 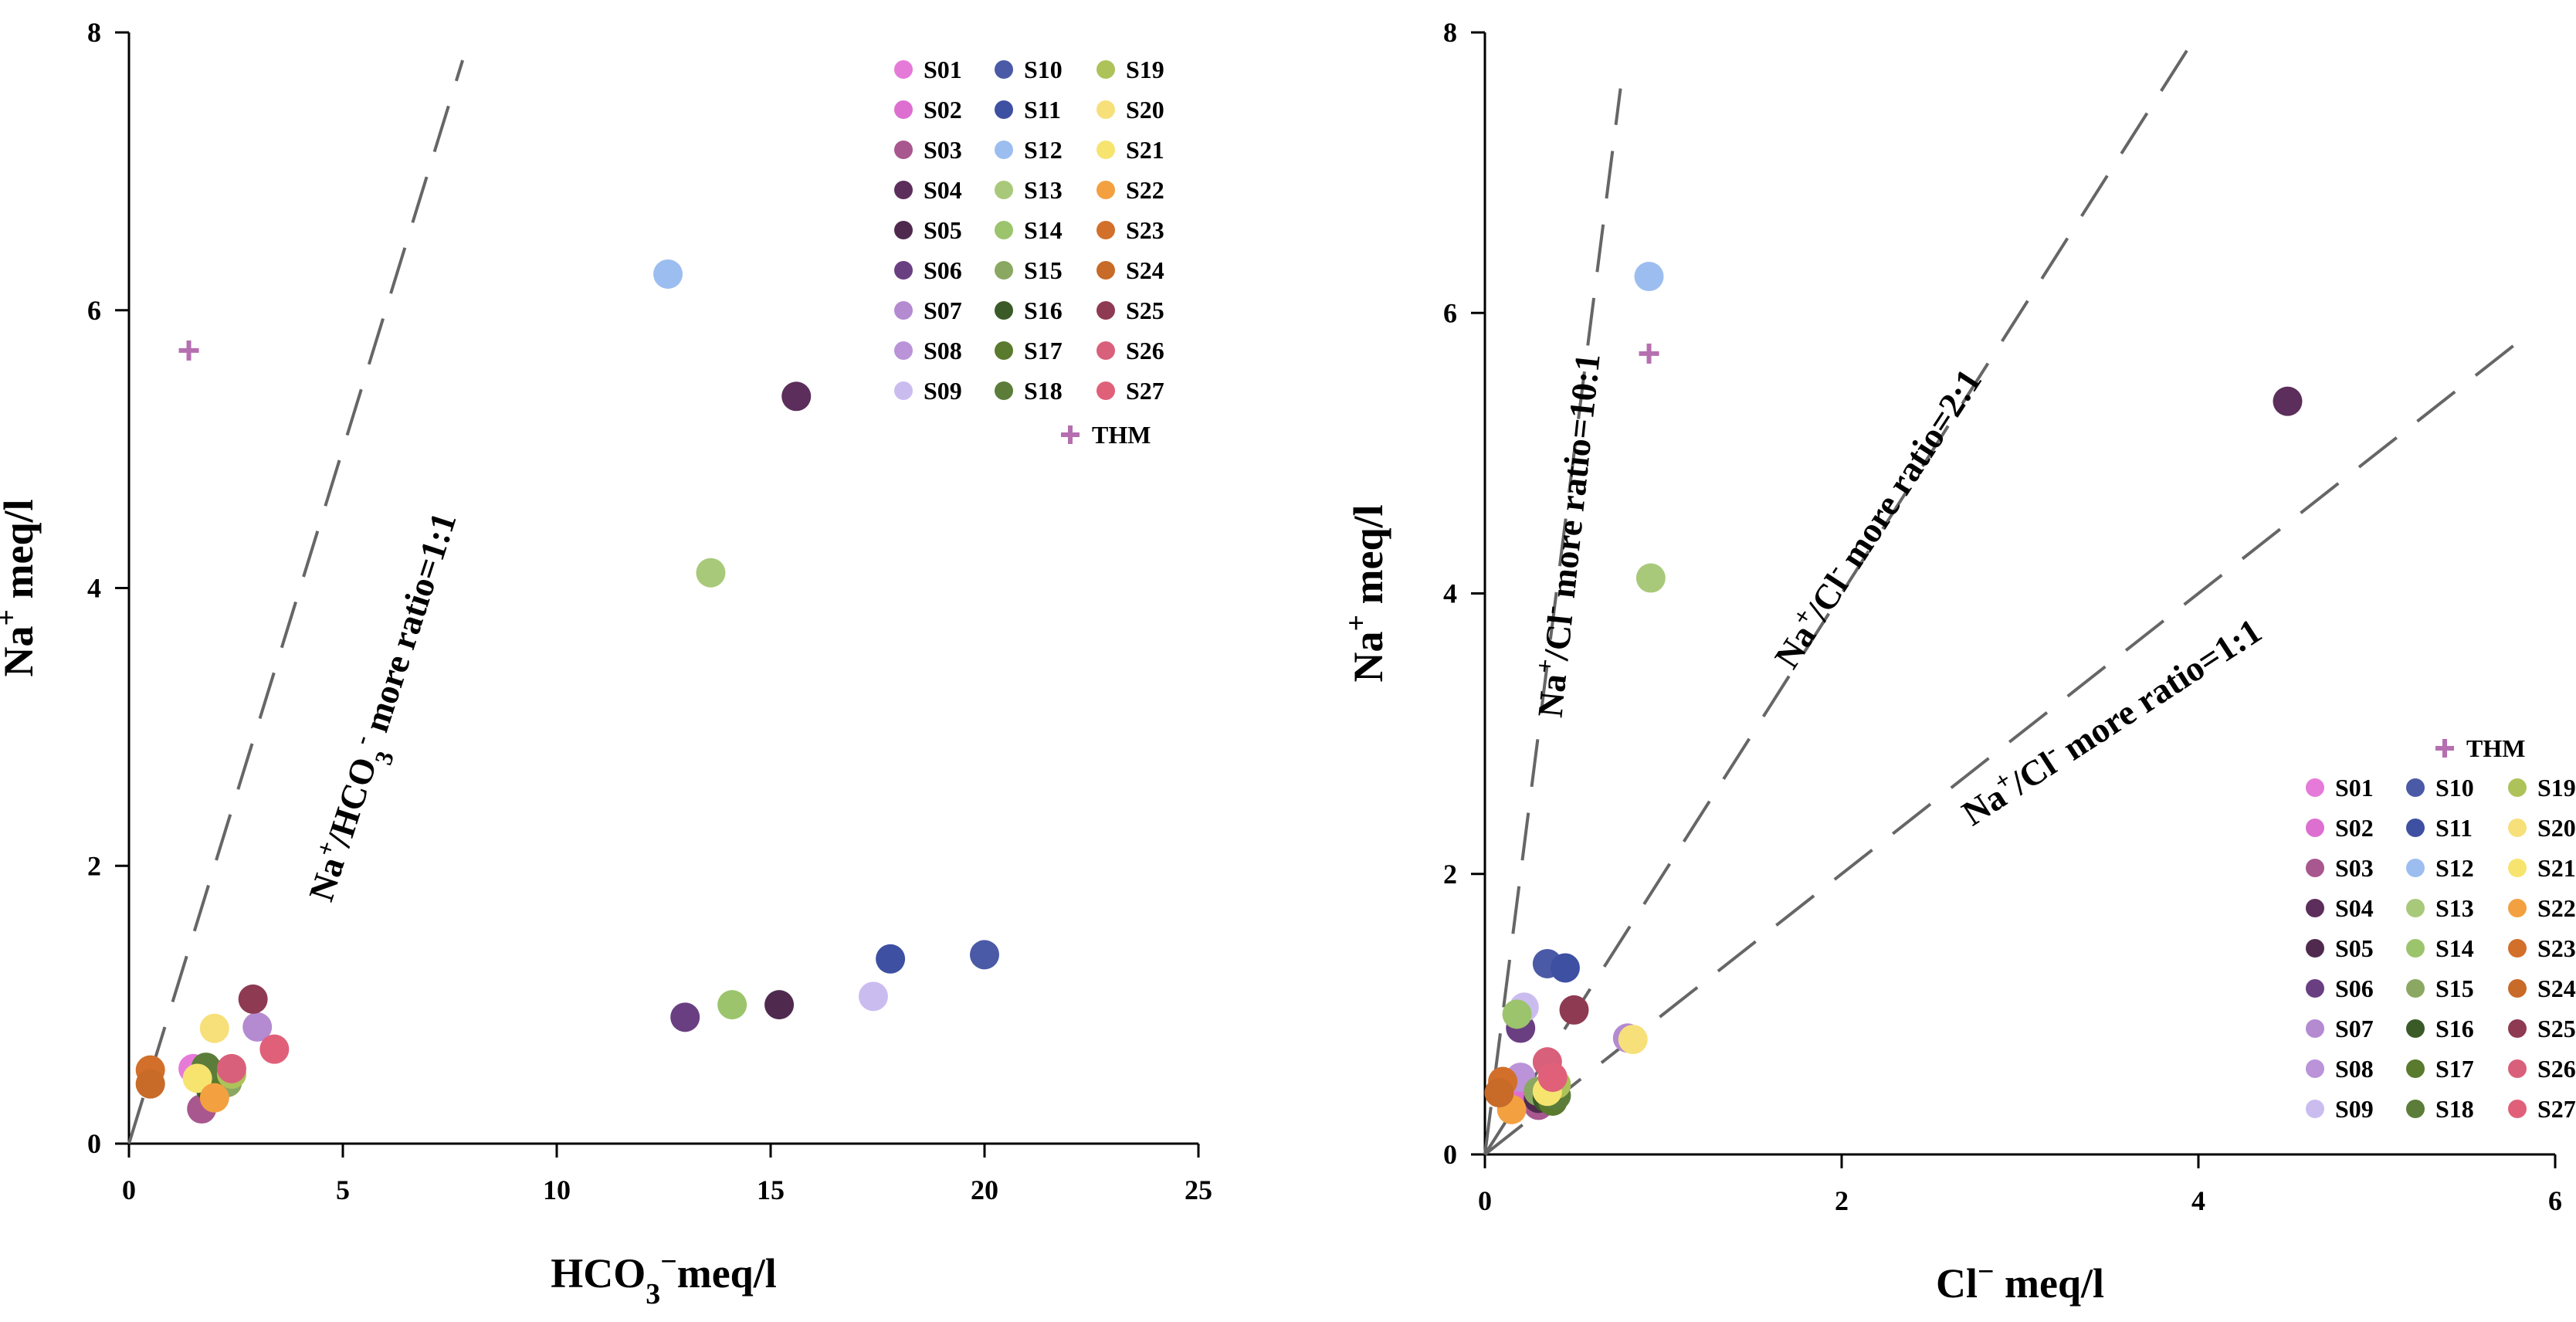 What do you see at coordinates (1485, 1200) in the screenshot?
I see `x-tick-label: 0` at bounding box center [1485, 1200].